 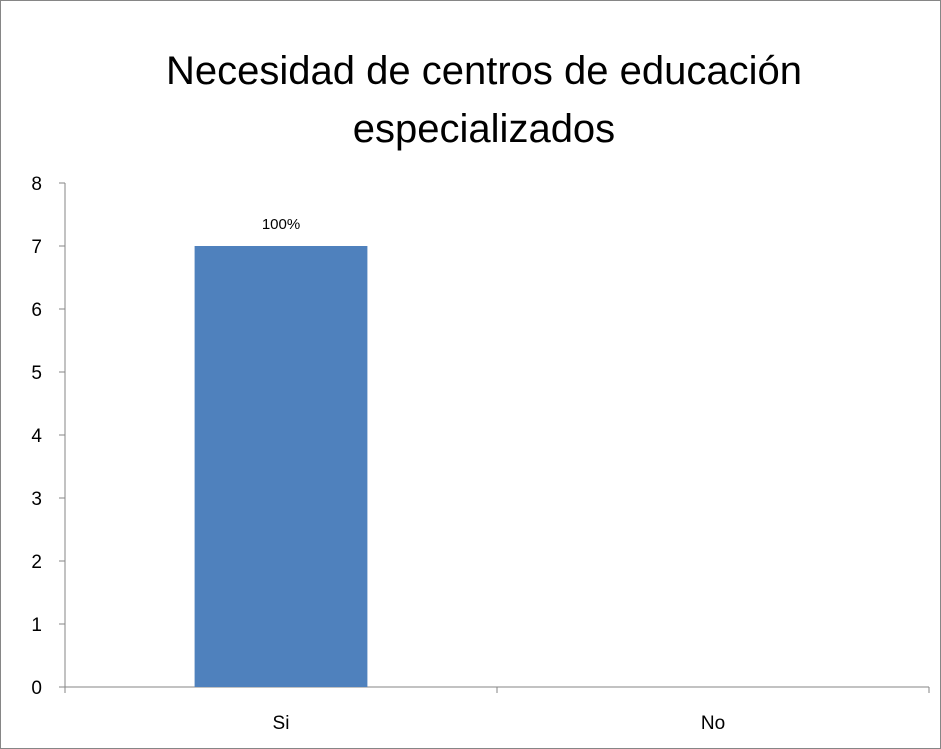 What do you see at coordinates (36, 625) in the screenshot?
I see `y-tick-label: 1` at bounding box center [36, 625].